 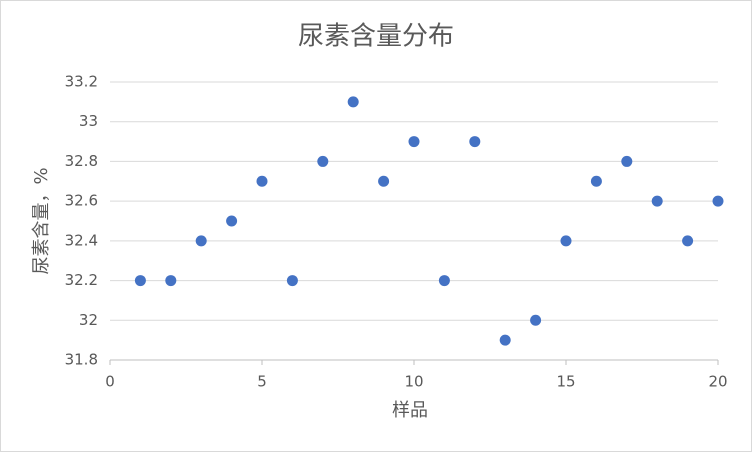 I want to click on y-tick-label: 32, so click(x=88, y=320).